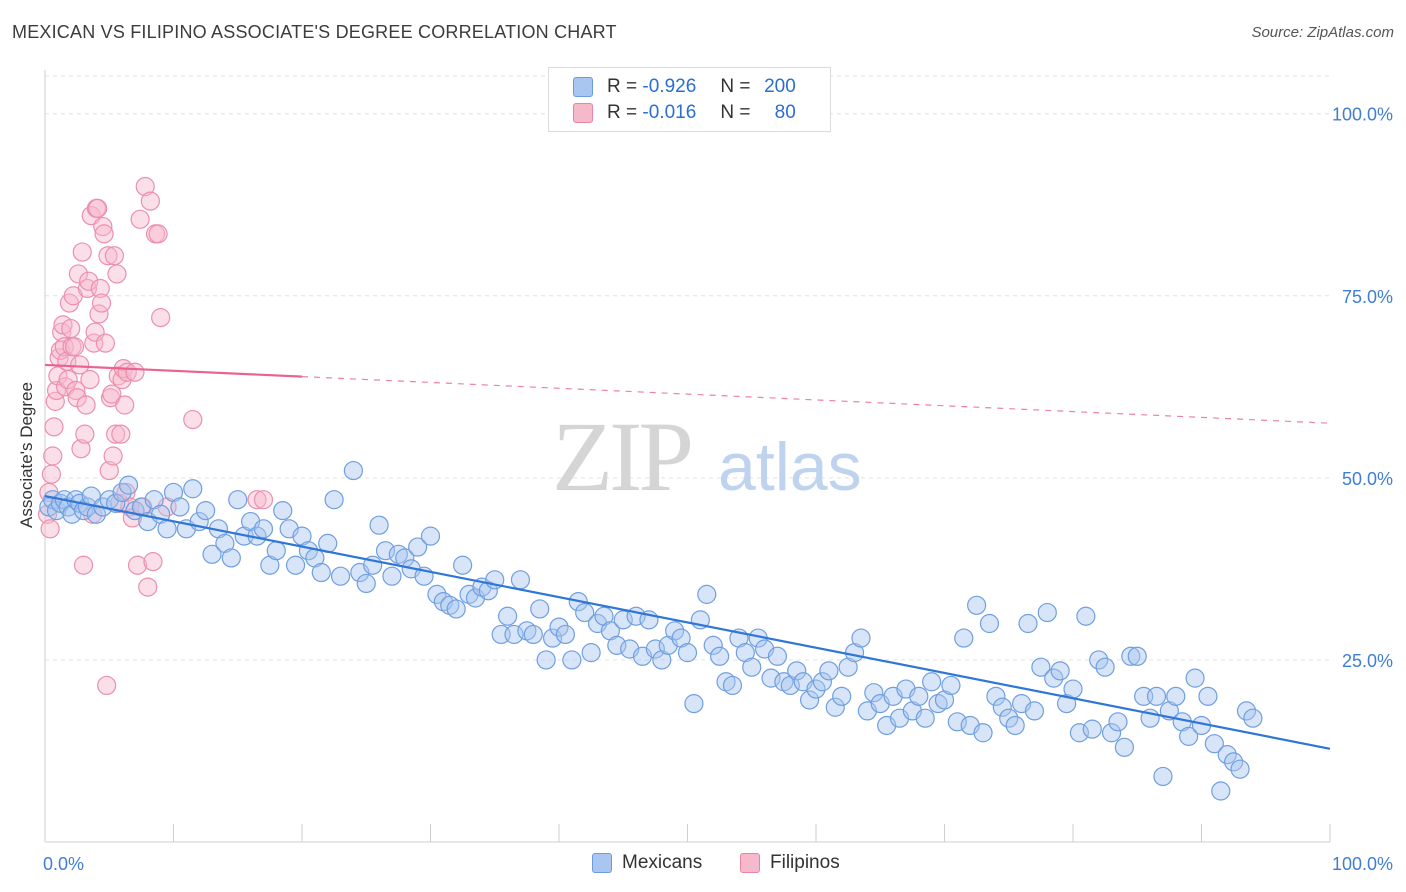 Image resolution: width=1406 pixels, height=892 pixels. I want to click on legend-swatch-filipinos, so click(583, 113).